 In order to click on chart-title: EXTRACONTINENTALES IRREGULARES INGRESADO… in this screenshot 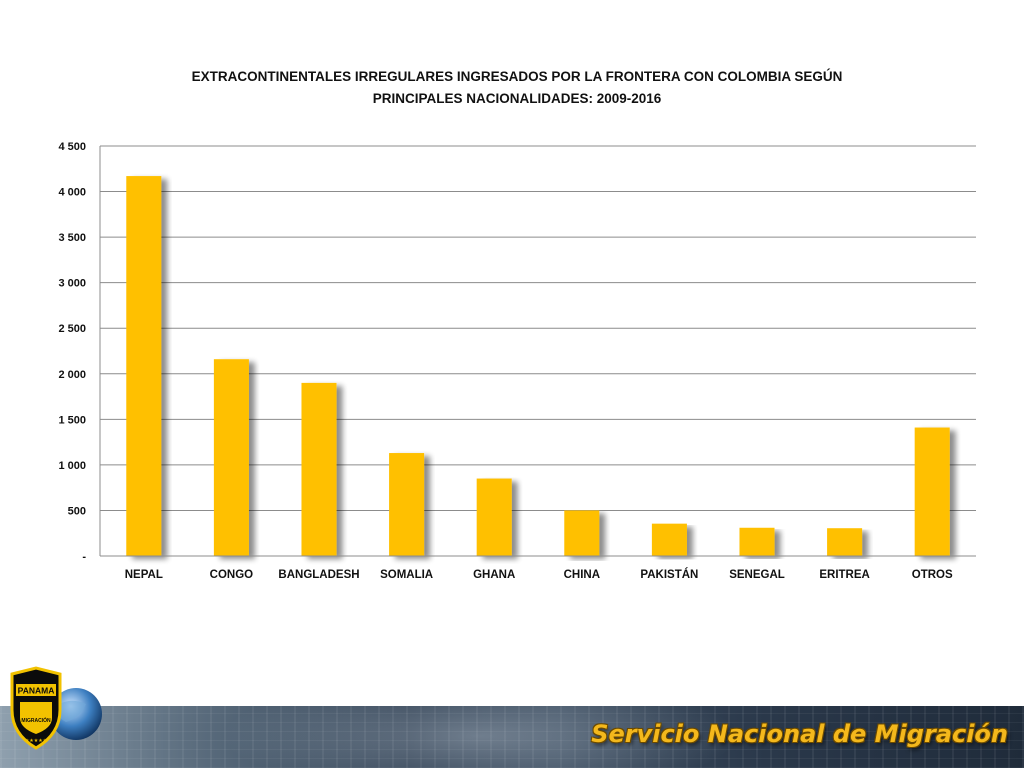, I will do `click(517, 88)`.